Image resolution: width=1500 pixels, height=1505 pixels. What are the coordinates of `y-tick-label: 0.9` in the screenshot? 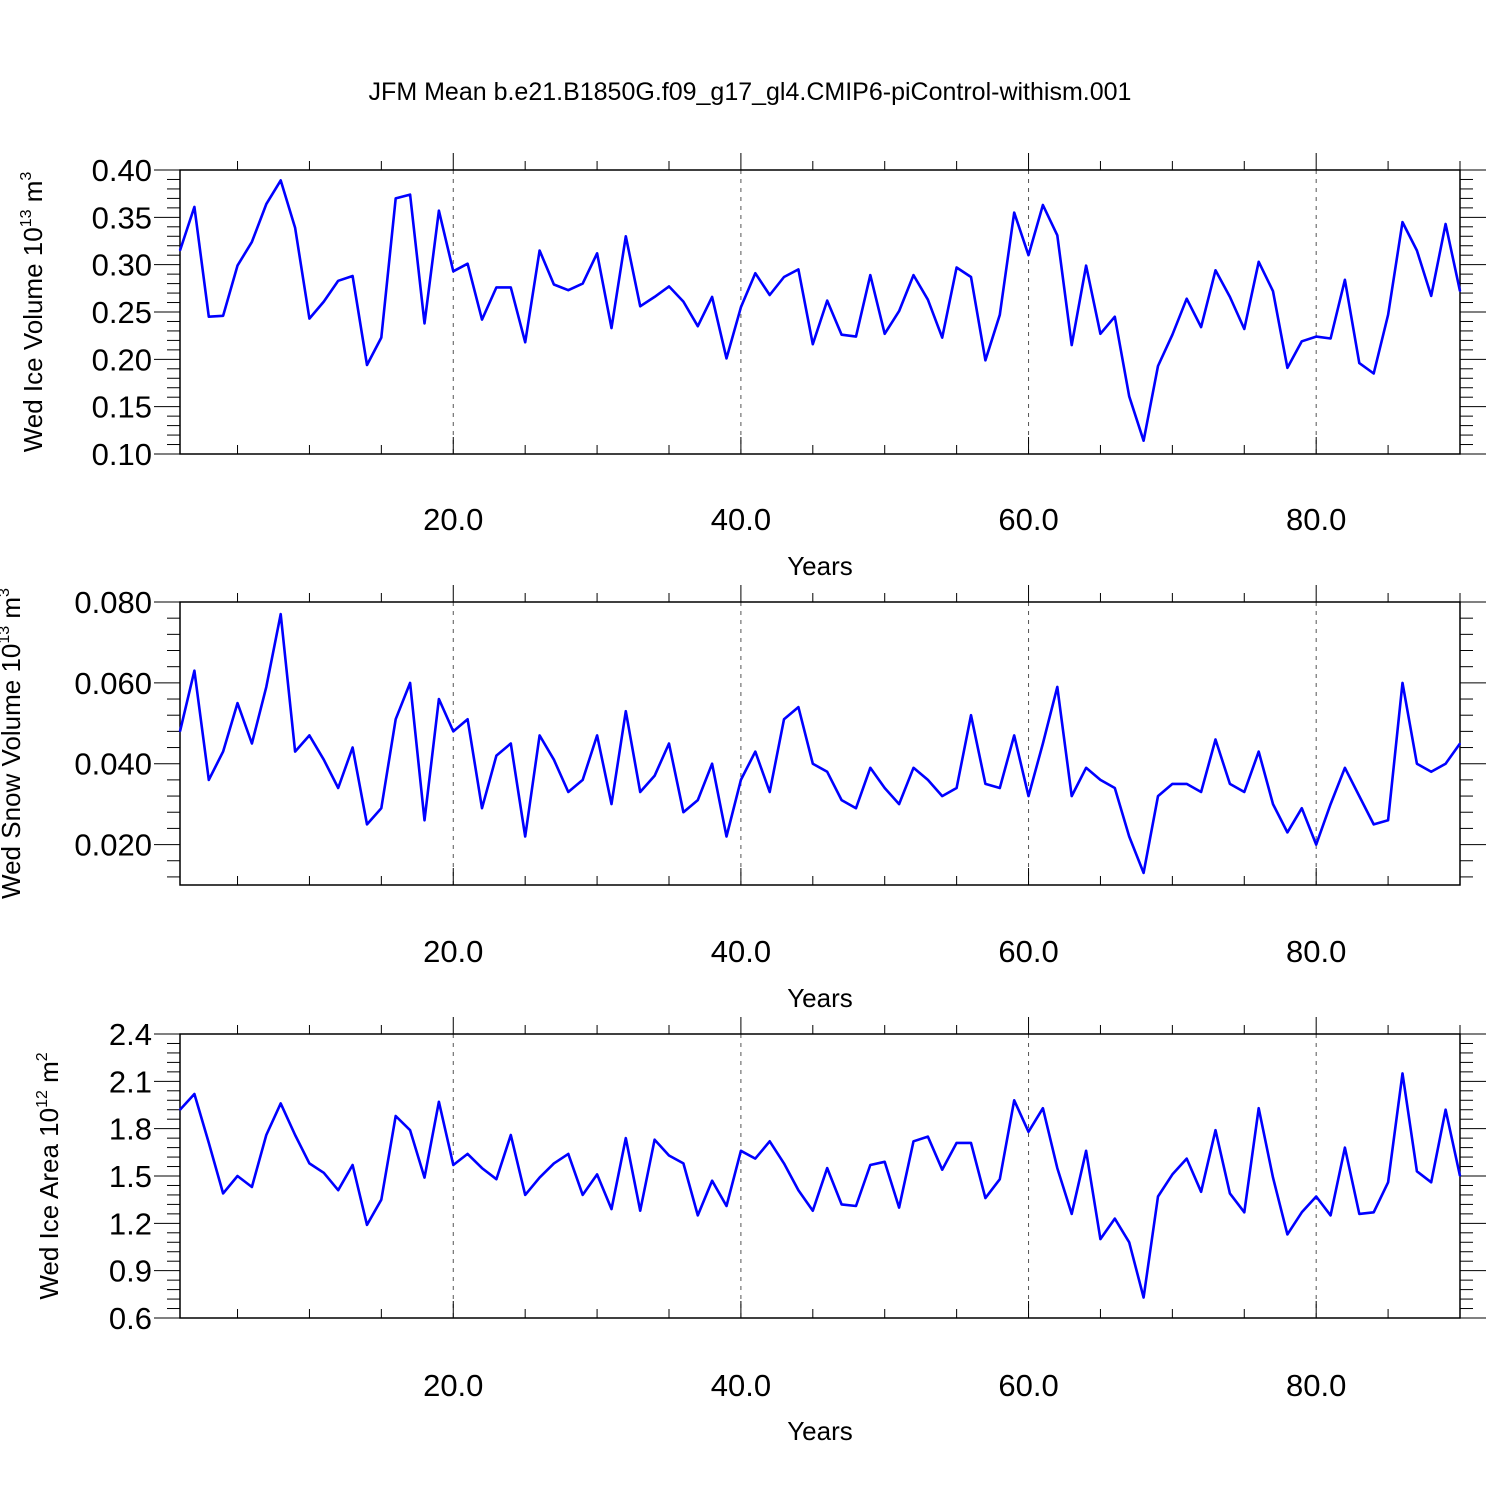 It's located at (130, 1271).